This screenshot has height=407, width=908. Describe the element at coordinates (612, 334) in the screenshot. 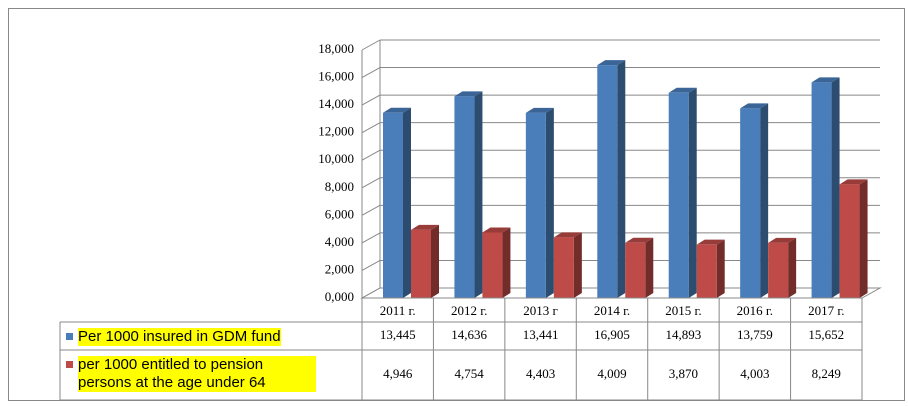

I see `table-value: 16,905` at that location.